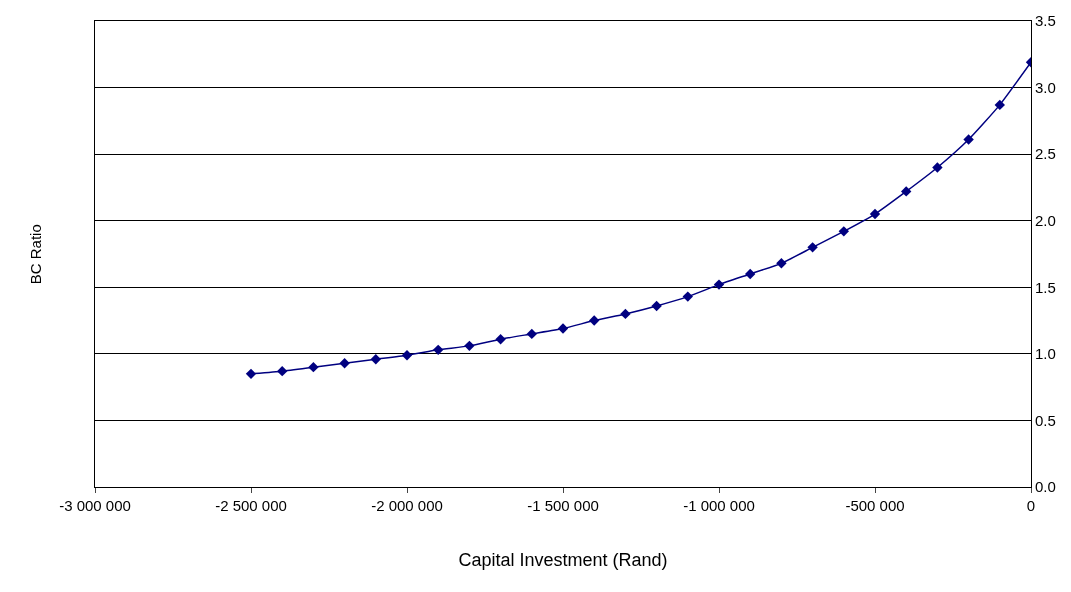 This screenshot has height=592, width=1071. What do you see at coordinates (563, 560) in the screenshot?
I see `x-axis-title: Capital Investment (Rand)` at bounding box center [563, 560].